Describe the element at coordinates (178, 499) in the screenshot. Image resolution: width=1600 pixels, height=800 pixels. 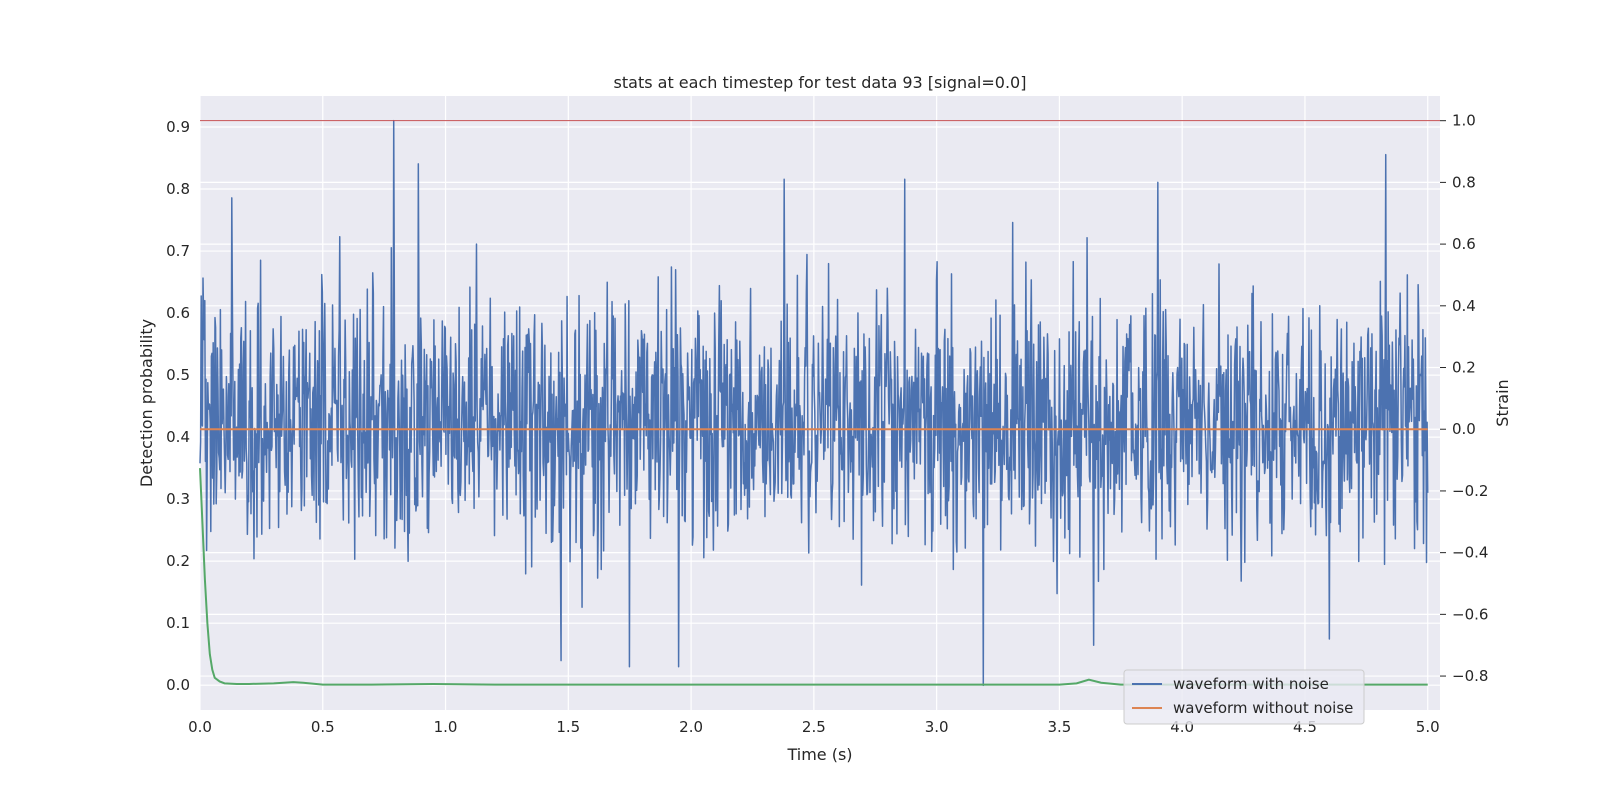
I see `y-tick-label-left: 0.3` at that location.